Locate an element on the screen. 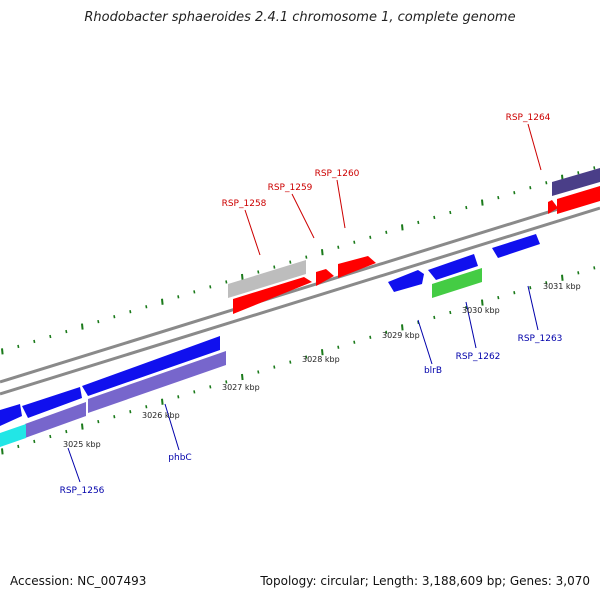 The height and width of the screenshot is (600, 600). scale-label-3028: 3028 kbp is located at coordinates (321, 359).